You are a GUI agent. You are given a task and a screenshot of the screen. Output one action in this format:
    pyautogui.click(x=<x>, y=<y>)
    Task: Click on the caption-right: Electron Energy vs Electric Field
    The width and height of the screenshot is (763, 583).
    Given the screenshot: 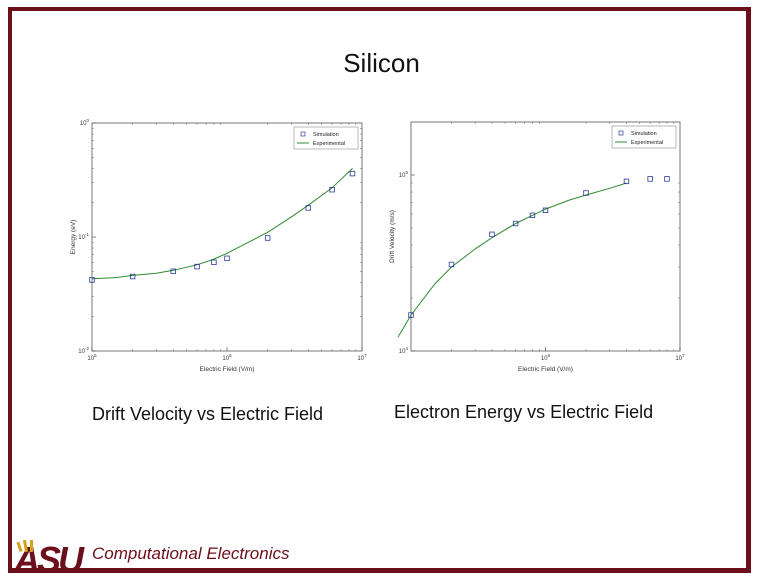 What is the action you would take?
    pyautogui.click(x=524, y=412)
    